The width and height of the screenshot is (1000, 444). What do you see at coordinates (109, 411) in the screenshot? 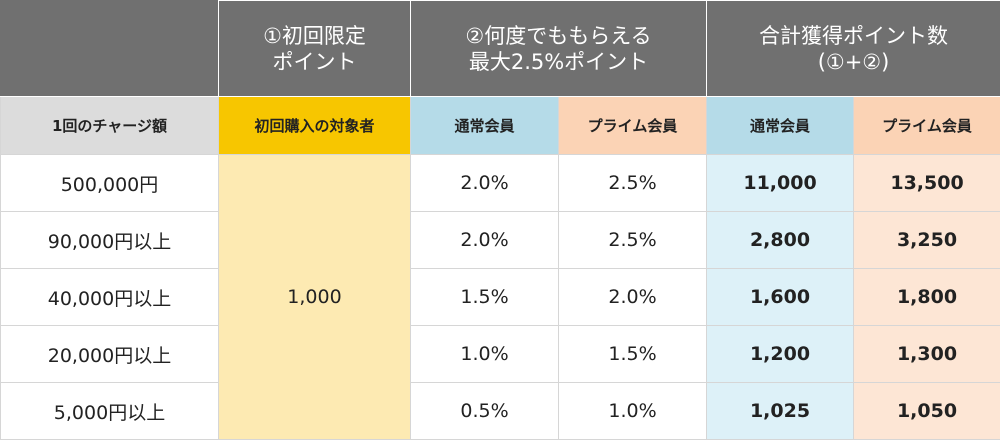
I see `charge-amount-cell: 5,000円以上` at bounding box center [109, 411].